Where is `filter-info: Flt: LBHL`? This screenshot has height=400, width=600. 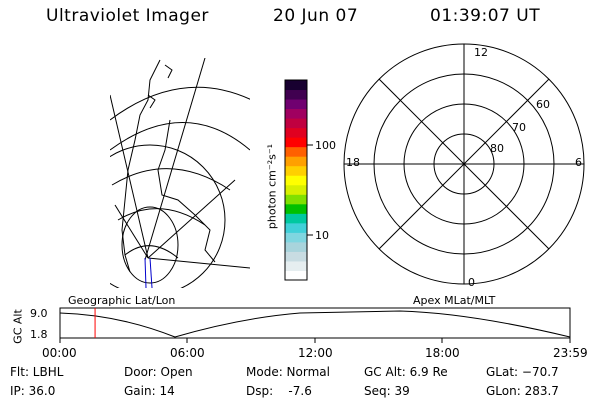 filter-info: Flt: LBHL is located at coordinates (37, 372).